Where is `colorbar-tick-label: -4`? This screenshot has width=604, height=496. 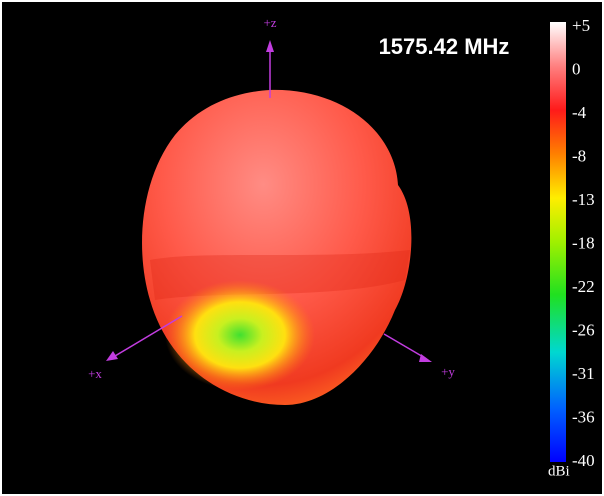 colorbar-tick-label: -4 is located at coordinates (579, 112).